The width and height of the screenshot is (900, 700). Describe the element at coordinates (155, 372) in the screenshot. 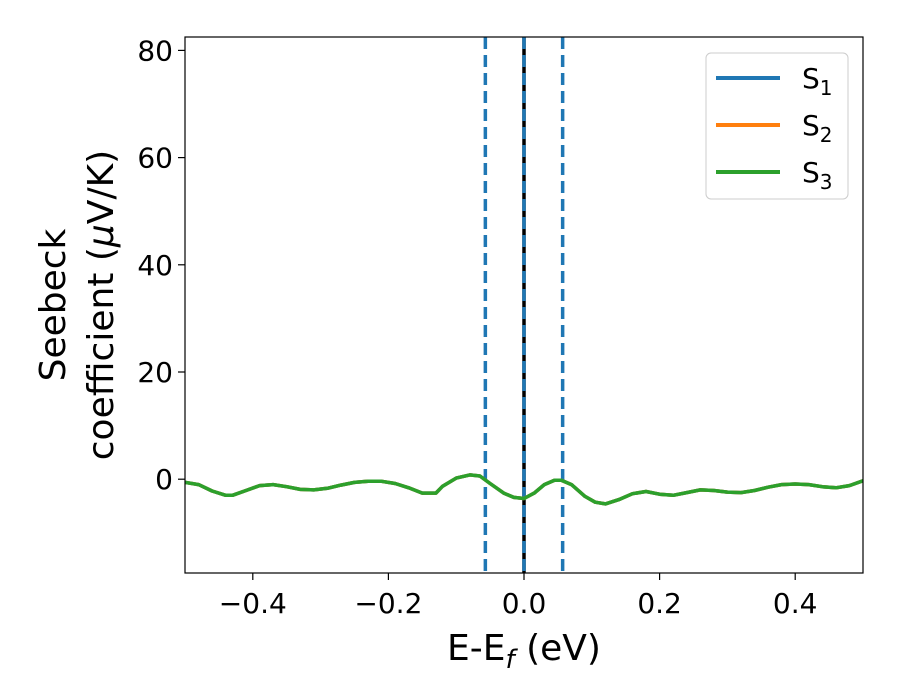

I see `y-tick-label: 20` at that location.